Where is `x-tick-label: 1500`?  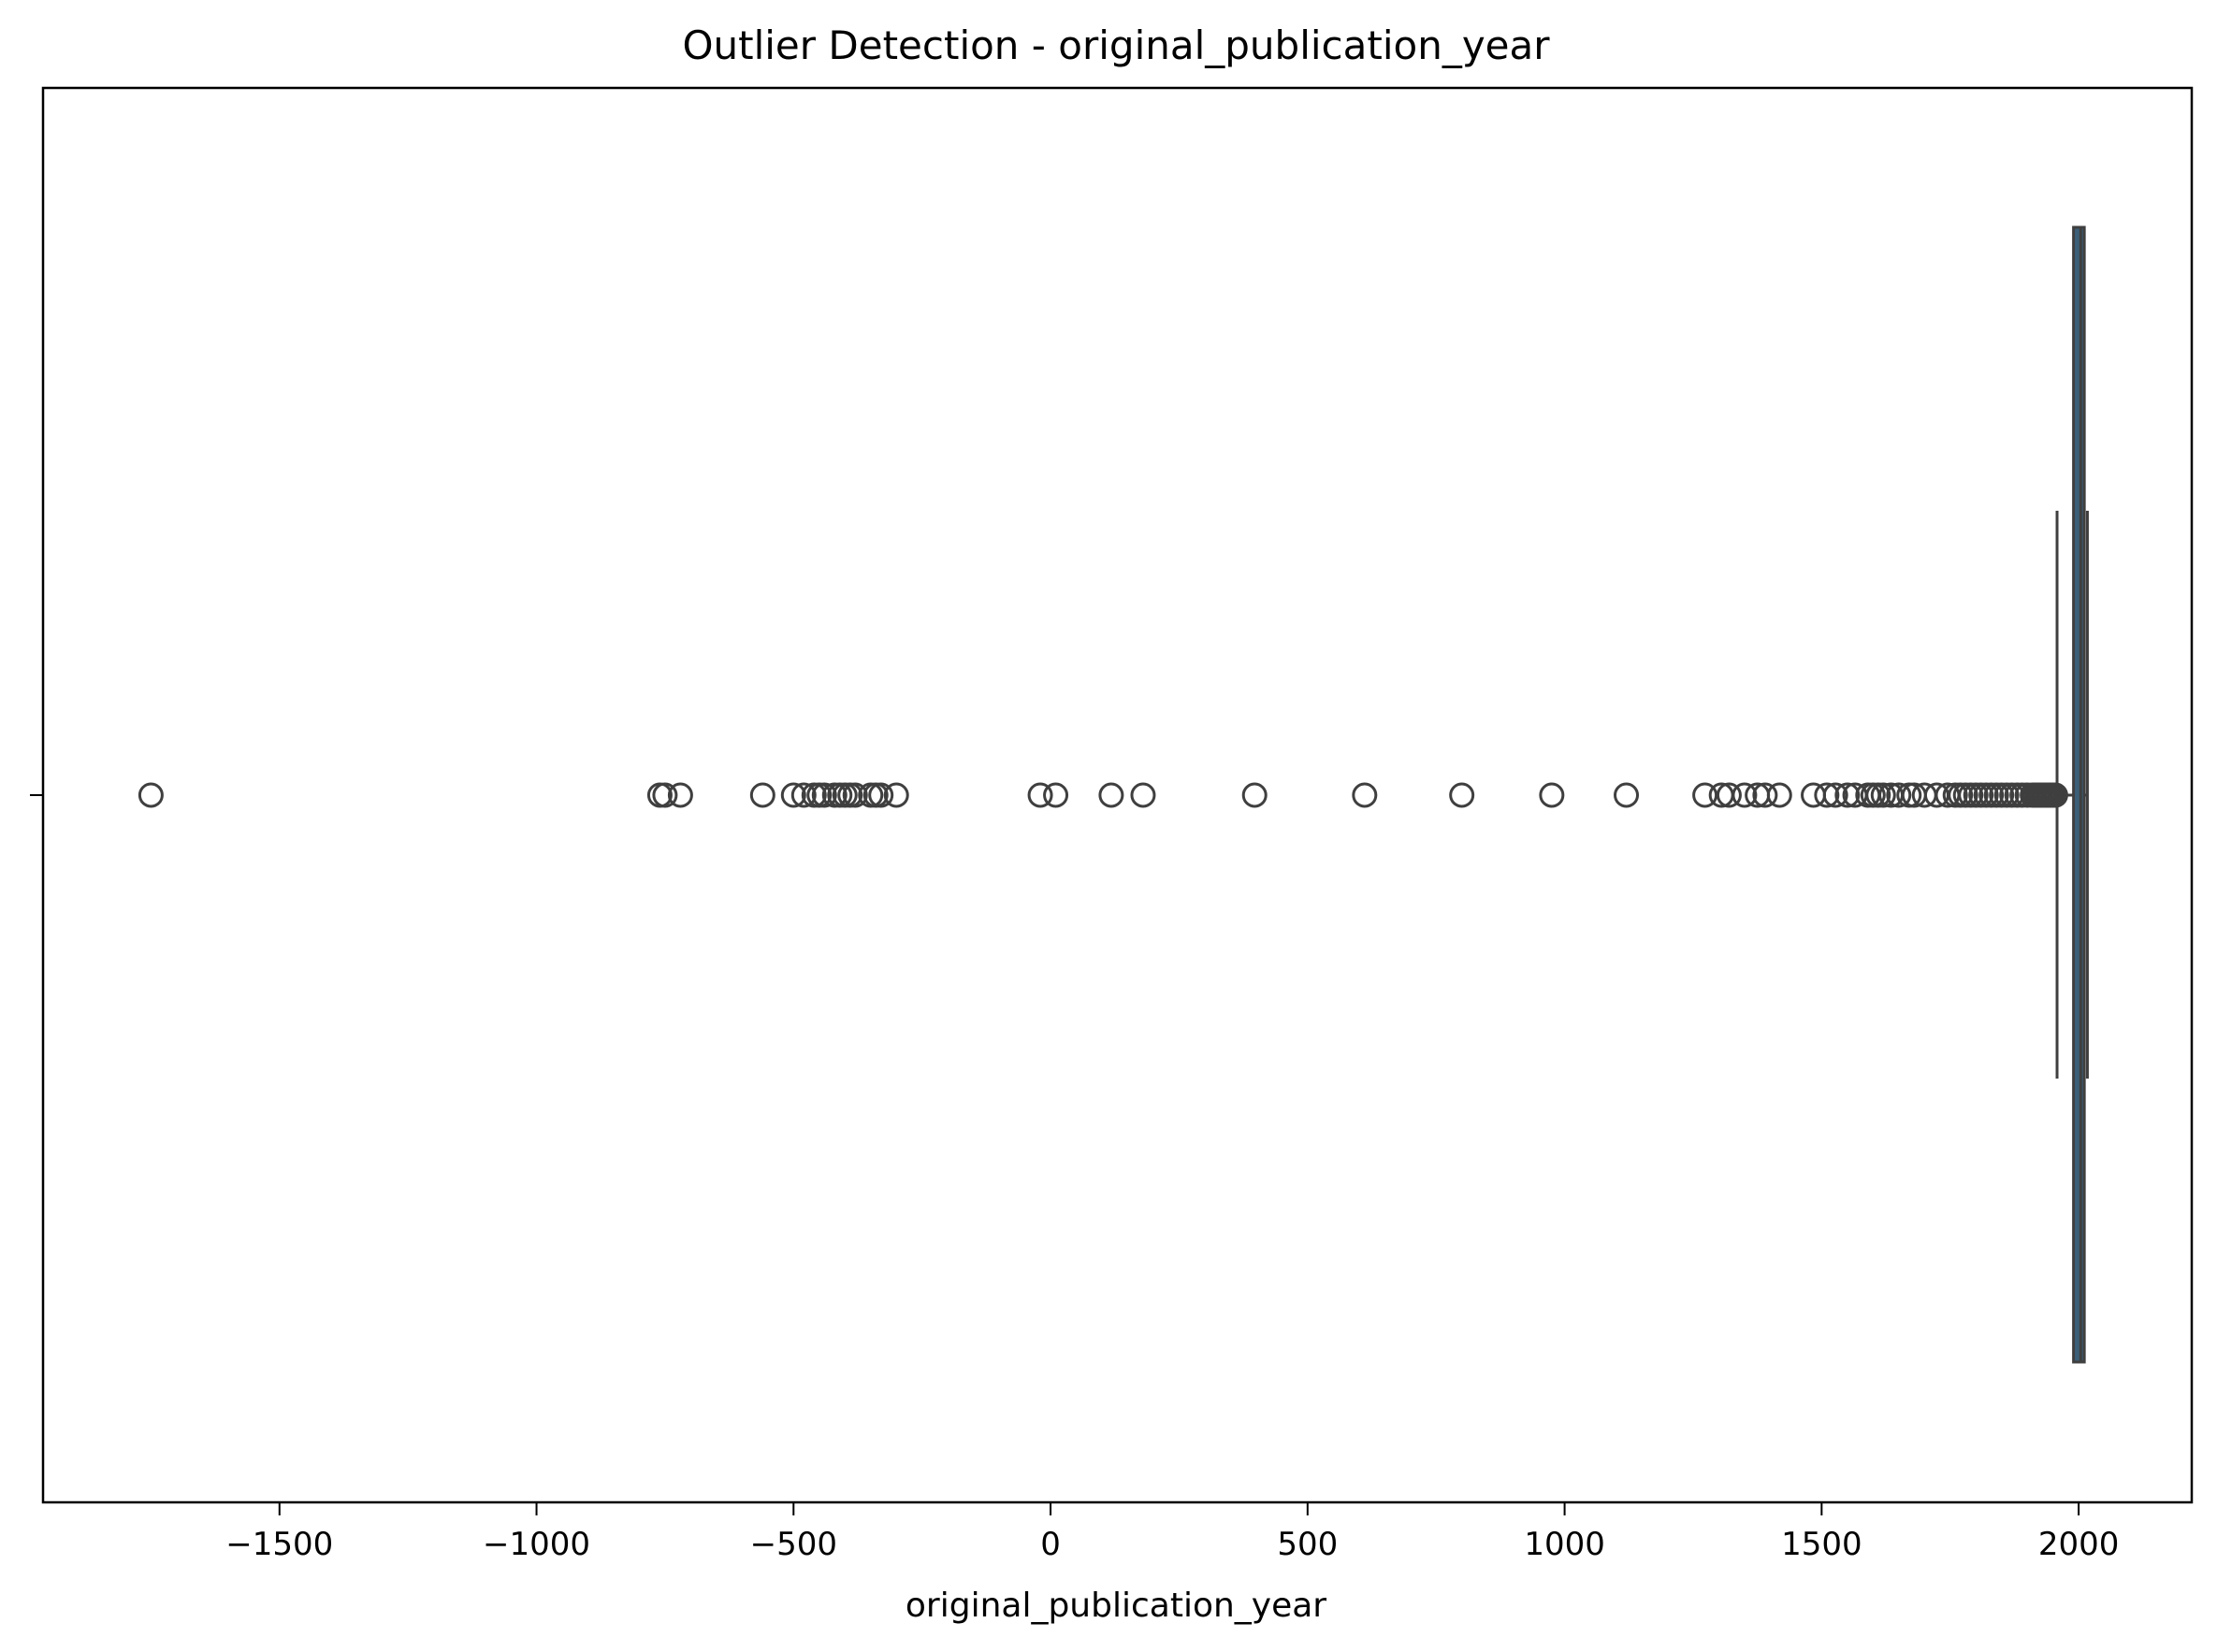
x-tick-label: 1500 is located at coordinates (1821, 1544).